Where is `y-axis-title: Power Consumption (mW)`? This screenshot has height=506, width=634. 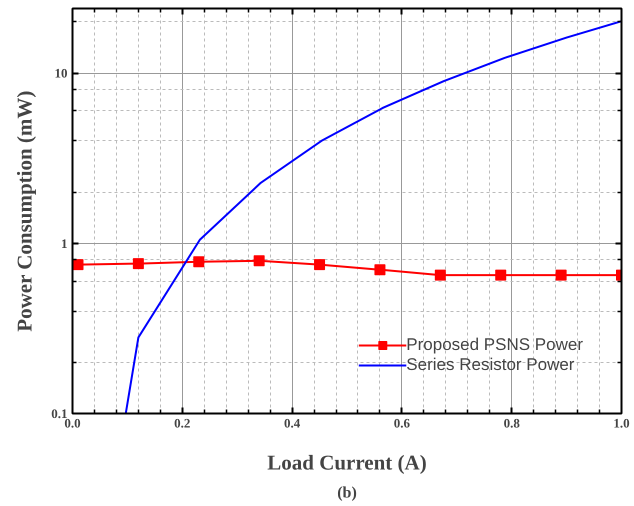
y-axis-title: Power Consumption (mW) is located at coordinates (24, 211).